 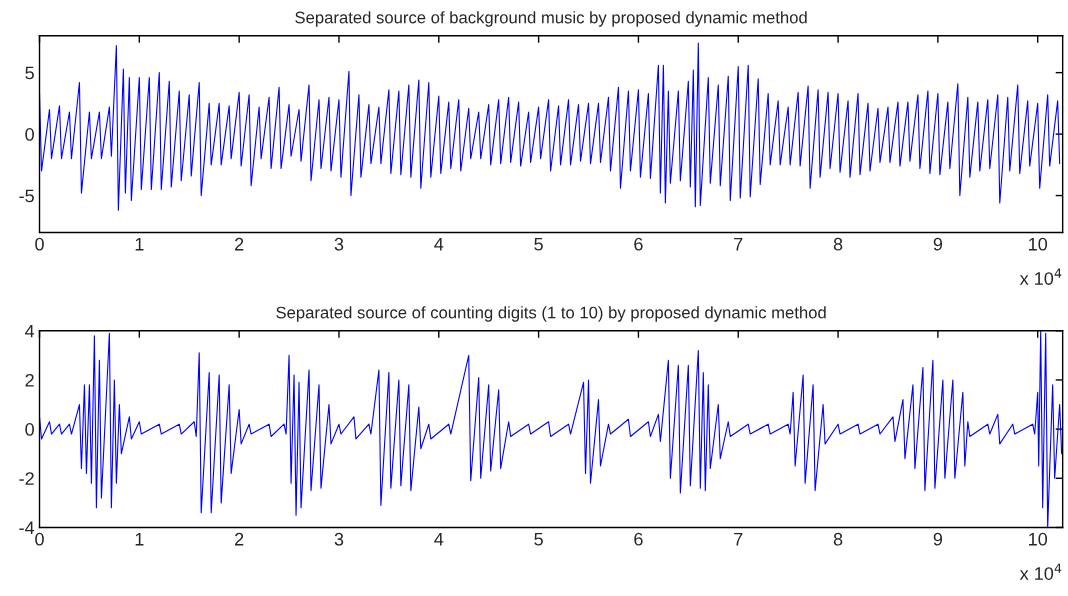 What do you see at coordinates (29, 73) in the screenshot?
I see `y-tick-label: 5` at bounding box center [29, 73].